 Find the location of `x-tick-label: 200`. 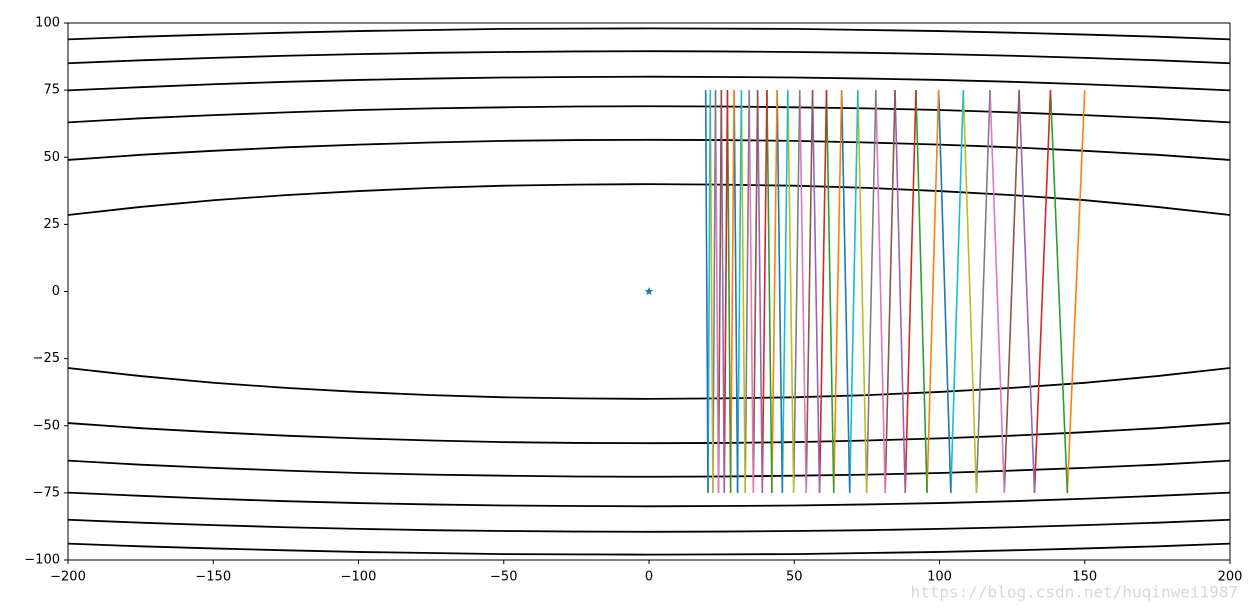

x-tick-label: 200 is located at coordinates (1230, 577).